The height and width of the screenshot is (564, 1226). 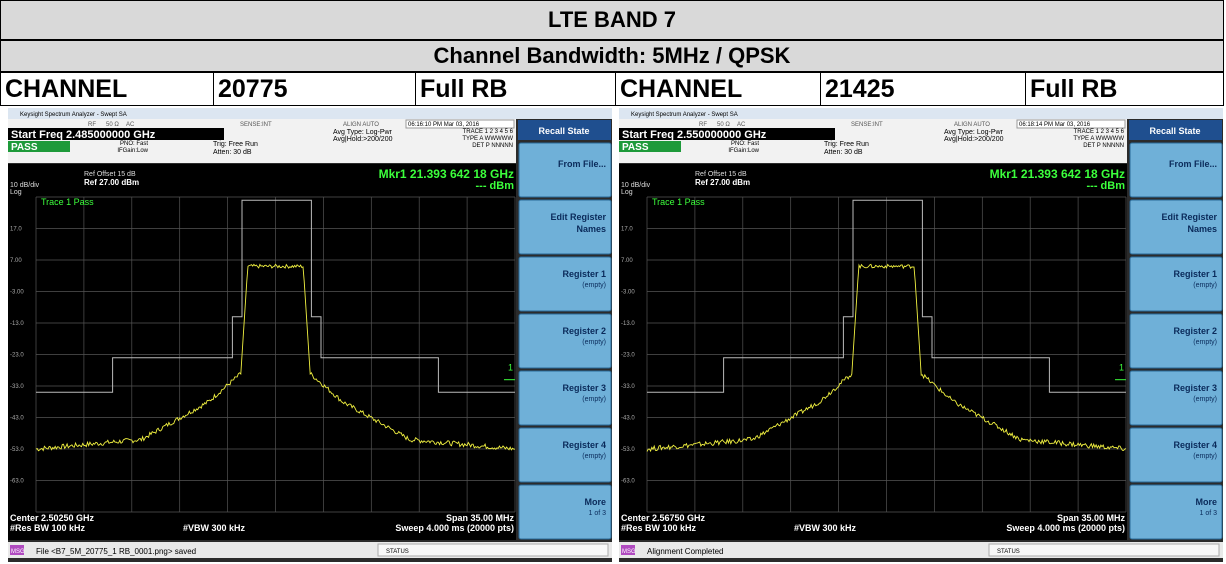 I want to click on title-bar, so click(x=921, y=113).